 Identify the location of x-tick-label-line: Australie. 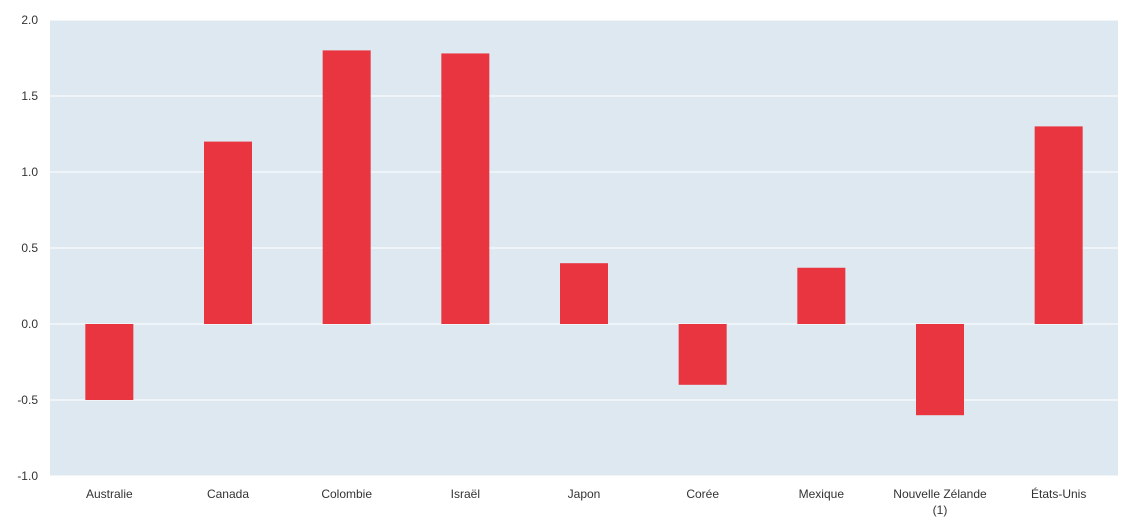
(109, 494).